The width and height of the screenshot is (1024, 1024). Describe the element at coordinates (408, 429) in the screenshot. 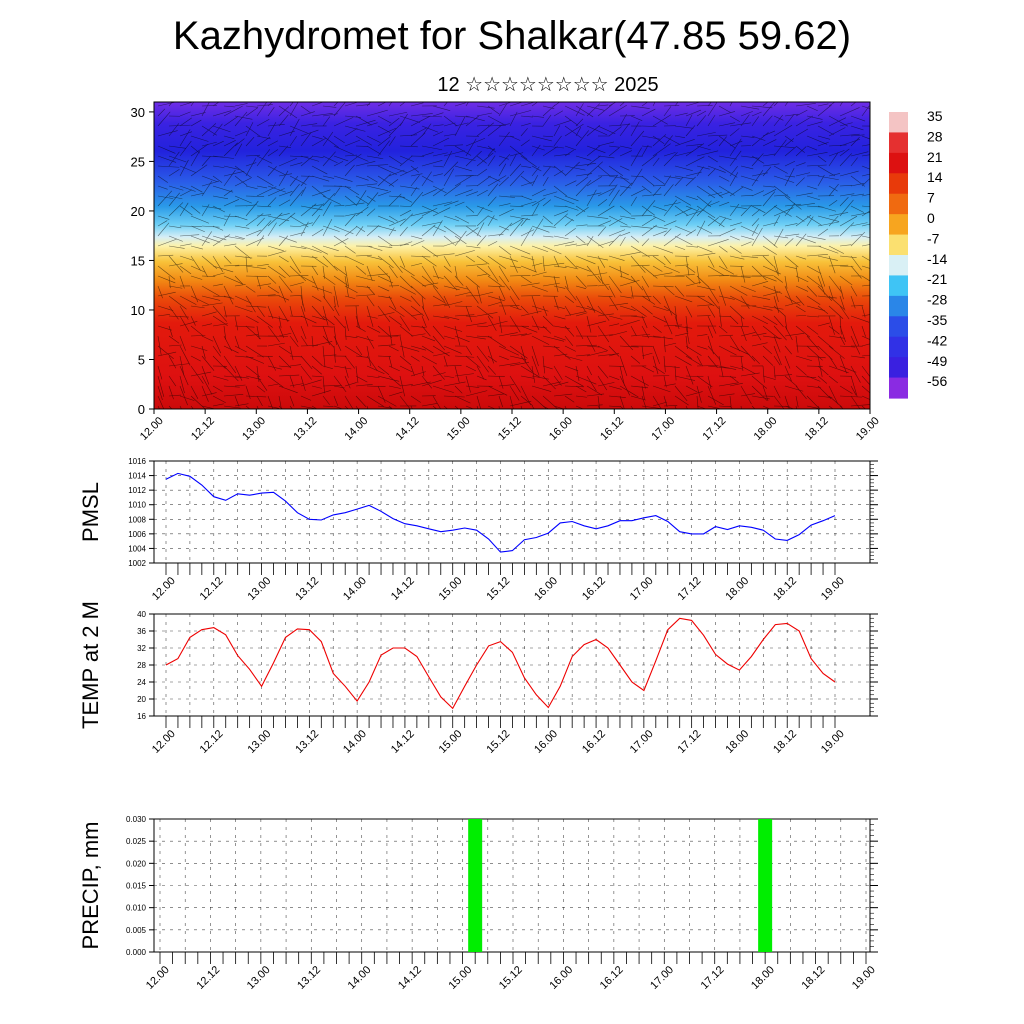

I see `heatmap-xtick-label: 14.12` at that location.